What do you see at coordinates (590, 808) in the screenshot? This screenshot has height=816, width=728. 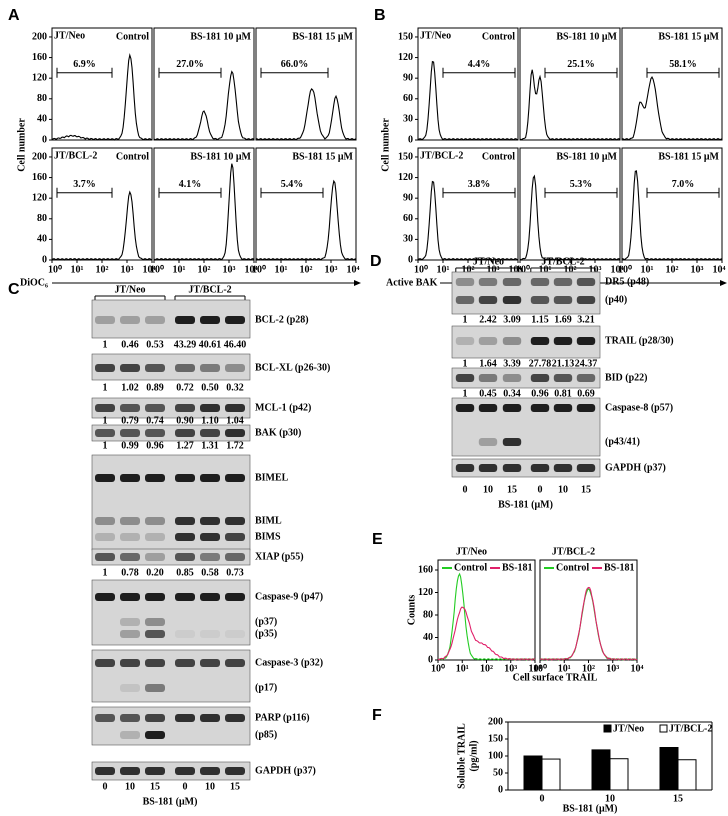 I see `x-axis-label: BS-181 (μM)` at bounding box center [590, 808].